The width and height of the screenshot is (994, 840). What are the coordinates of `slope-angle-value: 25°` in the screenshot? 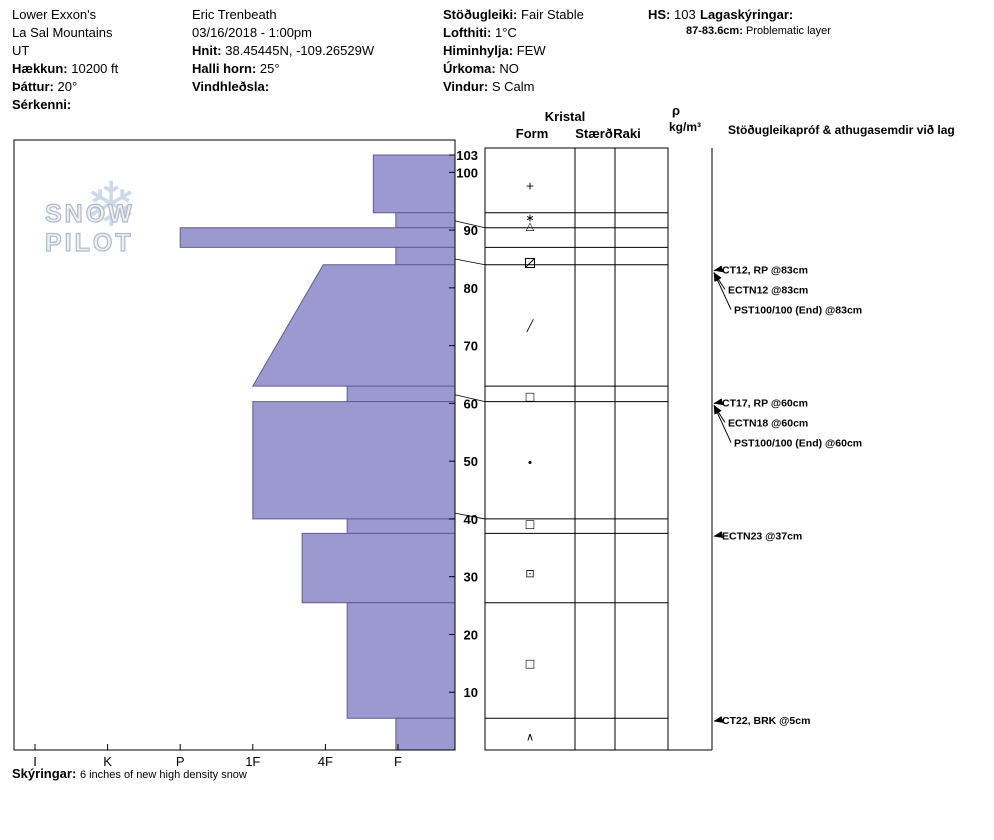 It's located at (269, 68).